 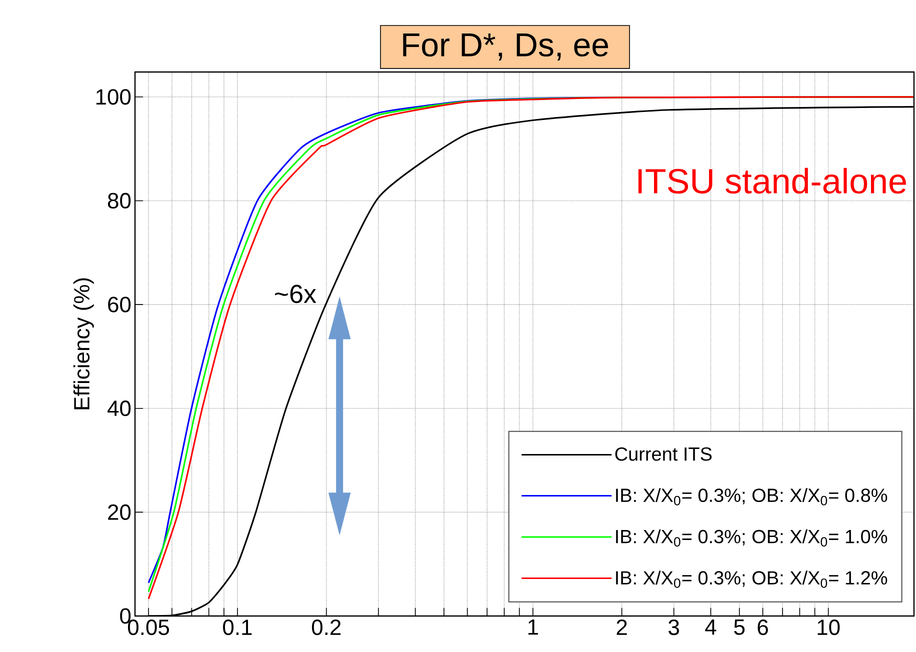 What do you see at coordinates (295, 294) in the screenshot?
I see `annotation: ~6x` at bounding box center [295, 294].